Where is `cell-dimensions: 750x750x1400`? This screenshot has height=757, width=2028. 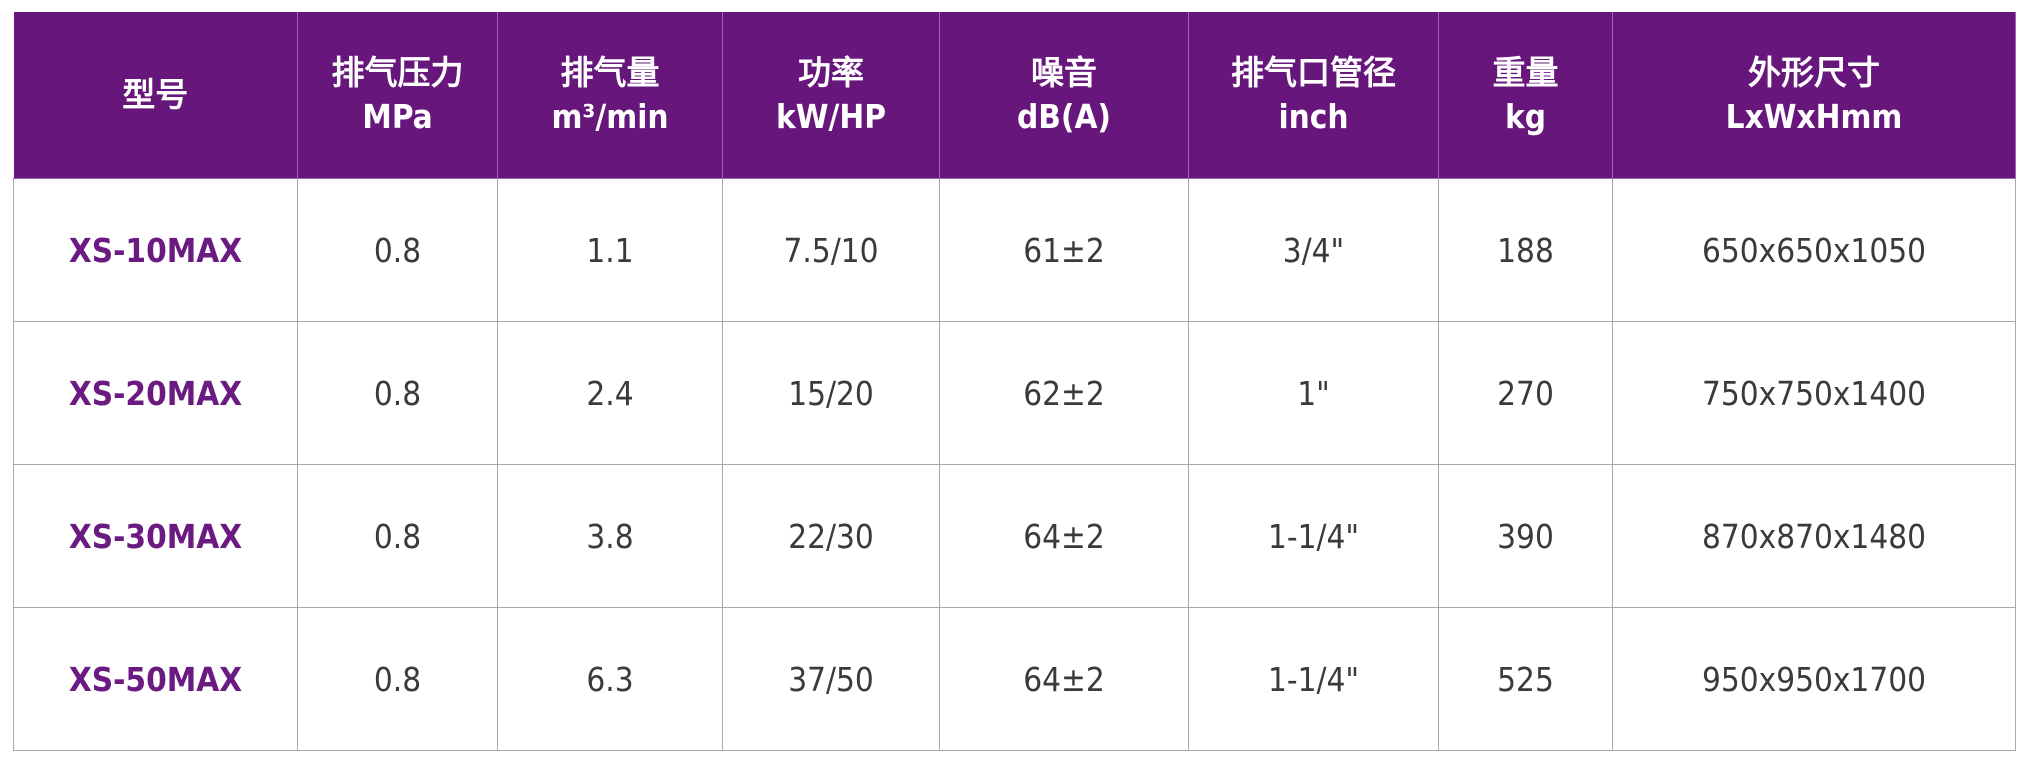
cell-dimensions: 750x750x1400 is located at coordinates (1814, 393).